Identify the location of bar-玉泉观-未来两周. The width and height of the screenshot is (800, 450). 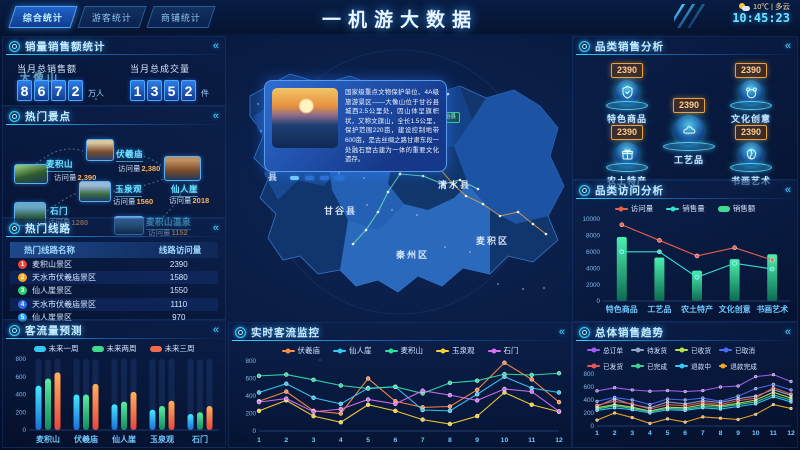
(162, 418).